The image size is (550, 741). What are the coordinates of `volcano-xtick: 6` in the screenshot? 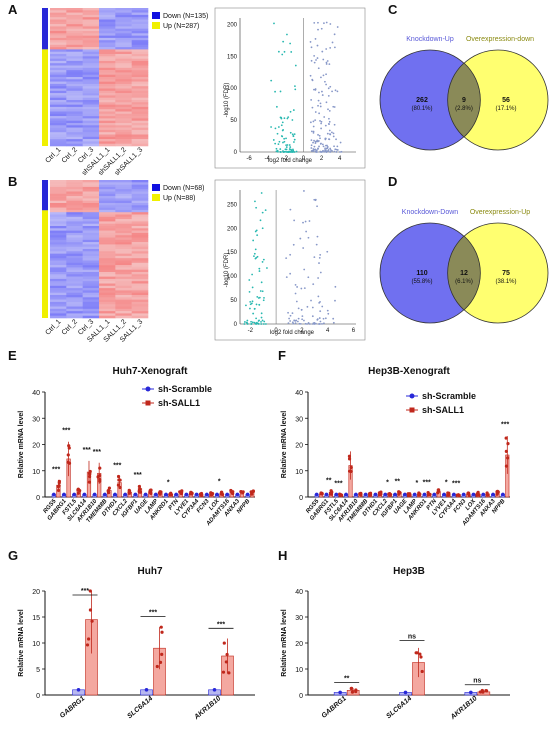 It's located at (354, 331).